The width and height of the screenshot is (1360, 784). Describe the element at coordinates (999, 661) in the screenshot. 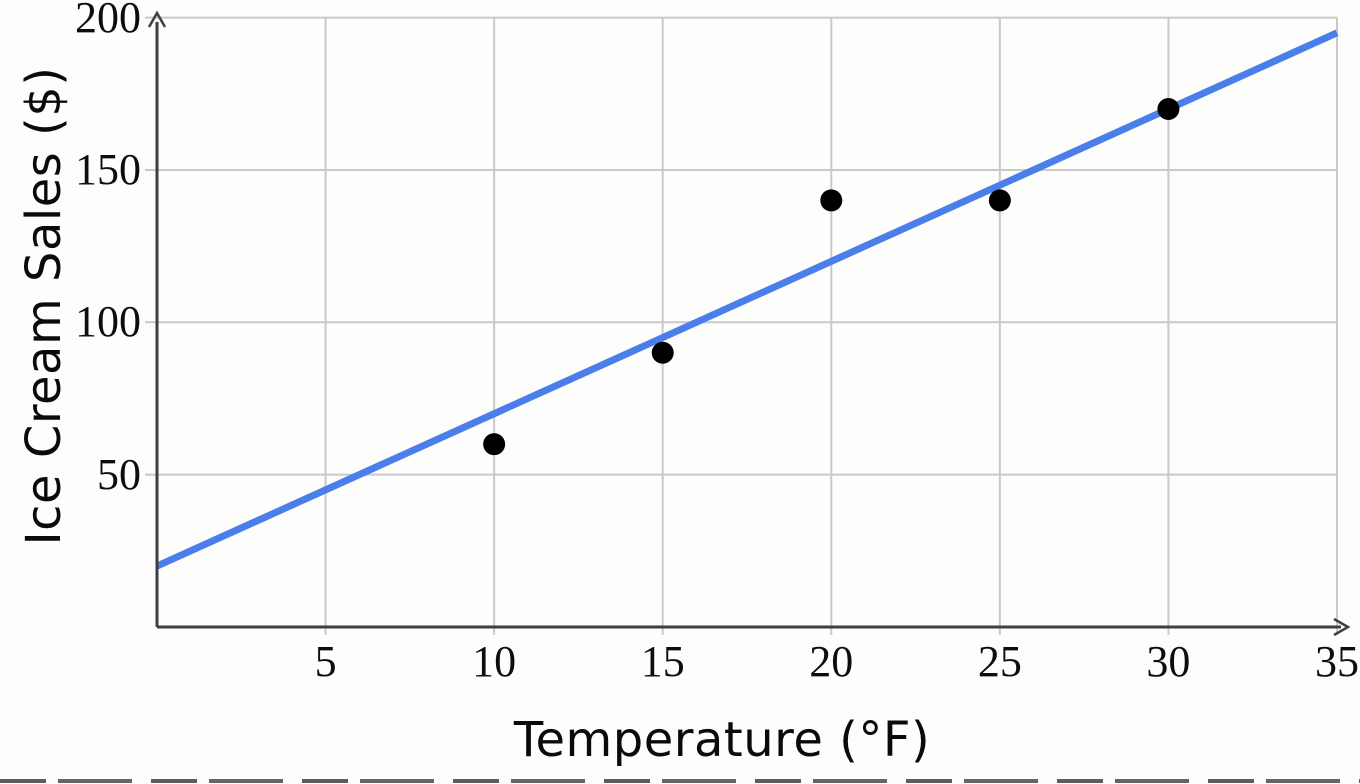

I see `x-tick-label: 25` at that location.